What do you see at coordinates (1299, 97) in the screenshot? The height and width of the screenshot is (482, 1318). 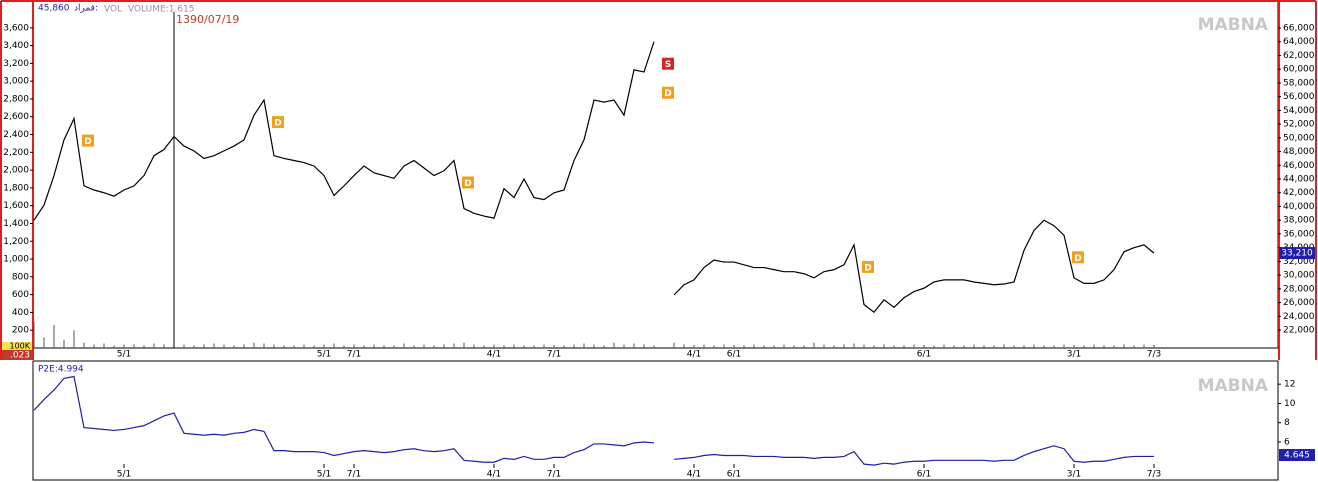 I see `y2-tick-label: 56,000` at bounding box center [1299, 97].